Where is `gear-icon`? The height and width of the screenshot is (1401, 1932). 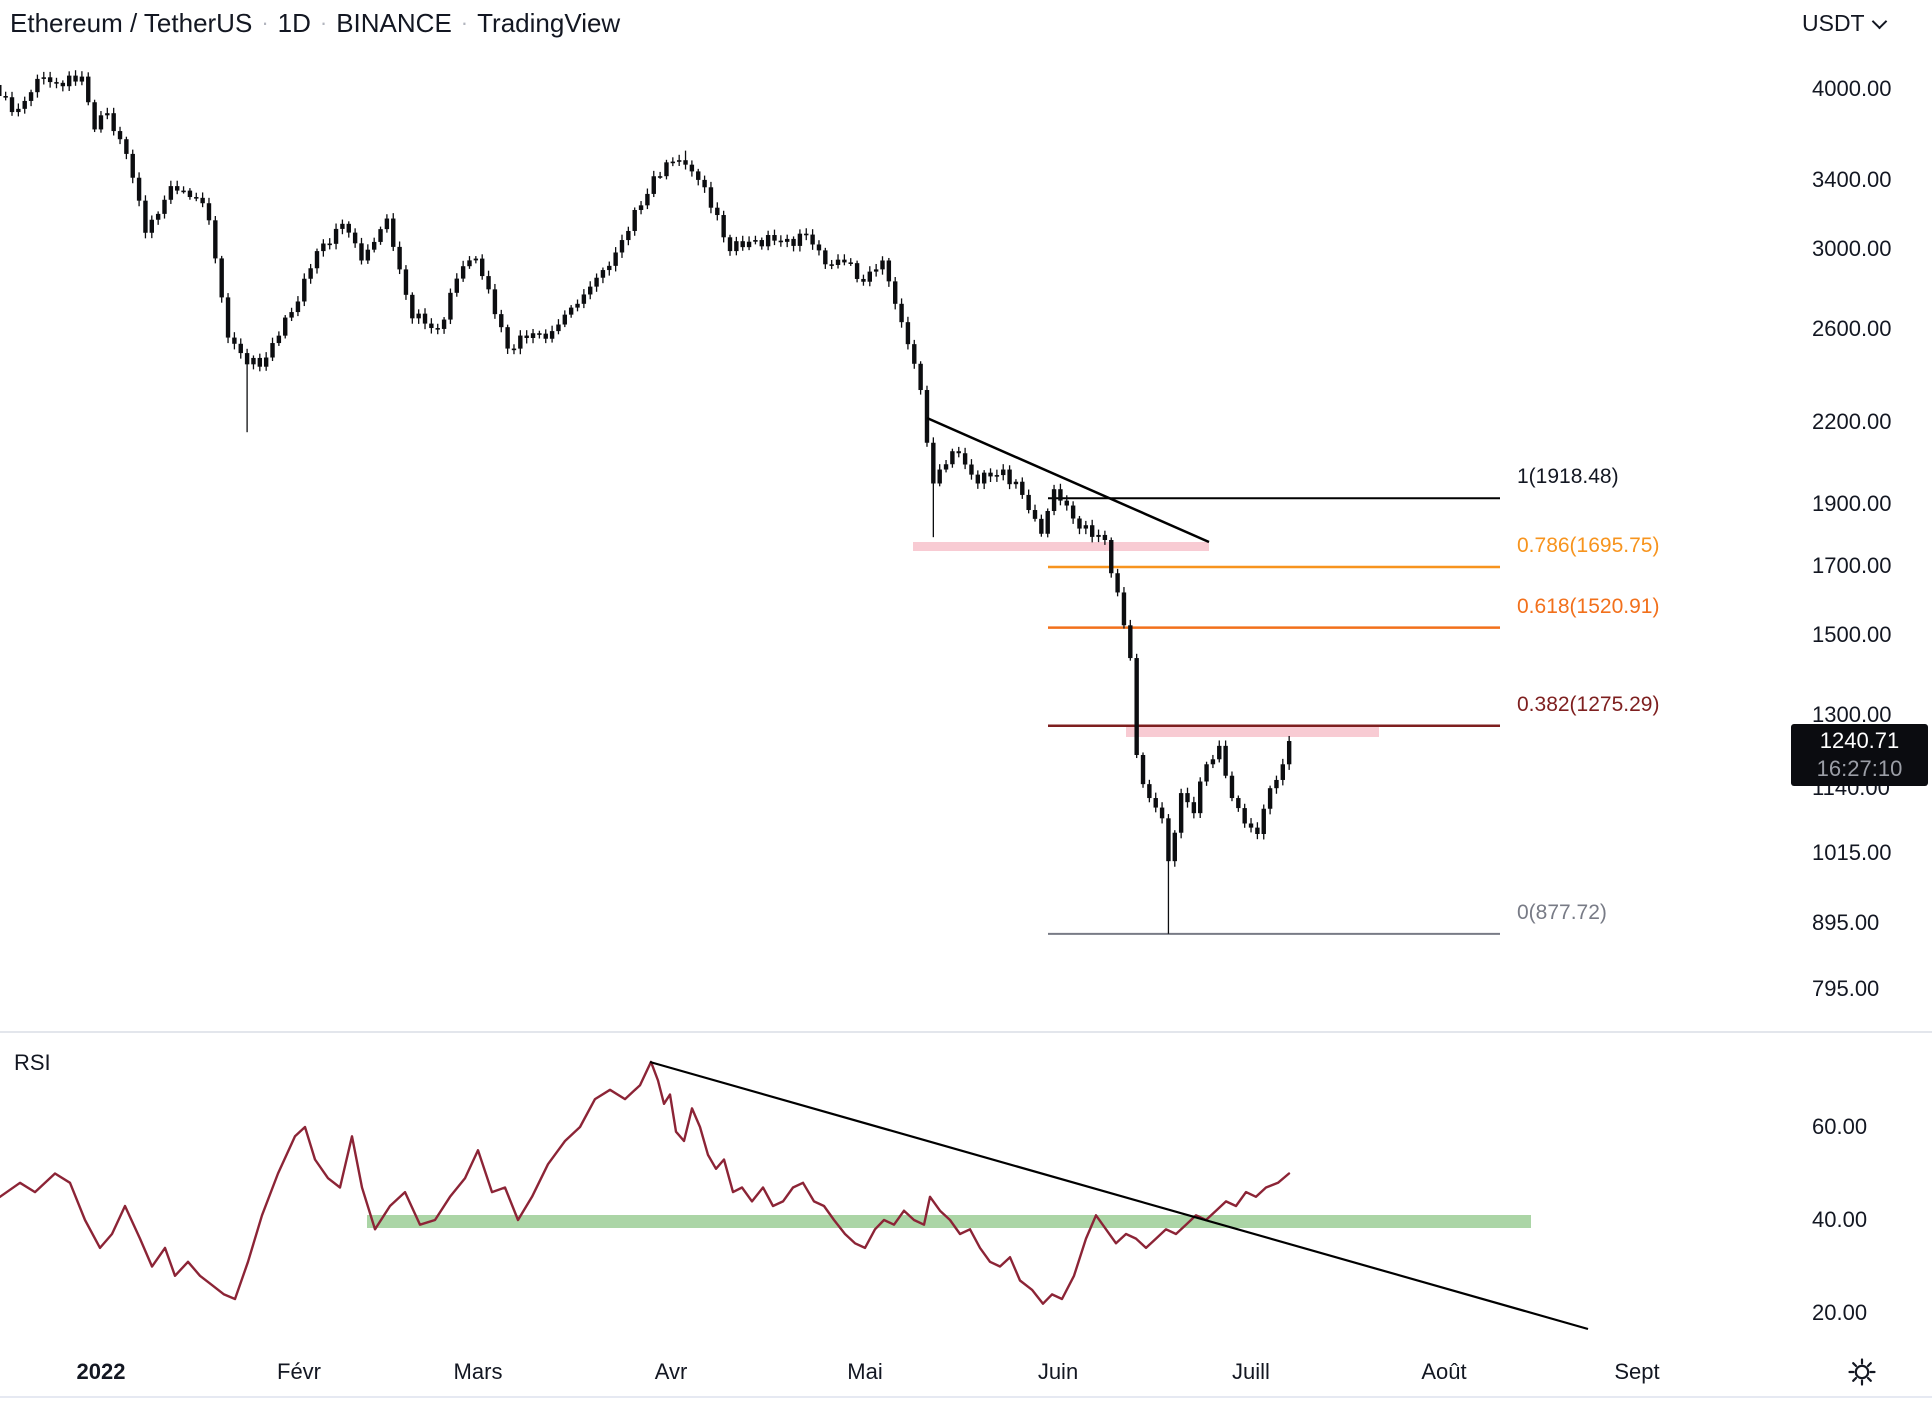
gear-icon is located at coordinates (1862, 1372).